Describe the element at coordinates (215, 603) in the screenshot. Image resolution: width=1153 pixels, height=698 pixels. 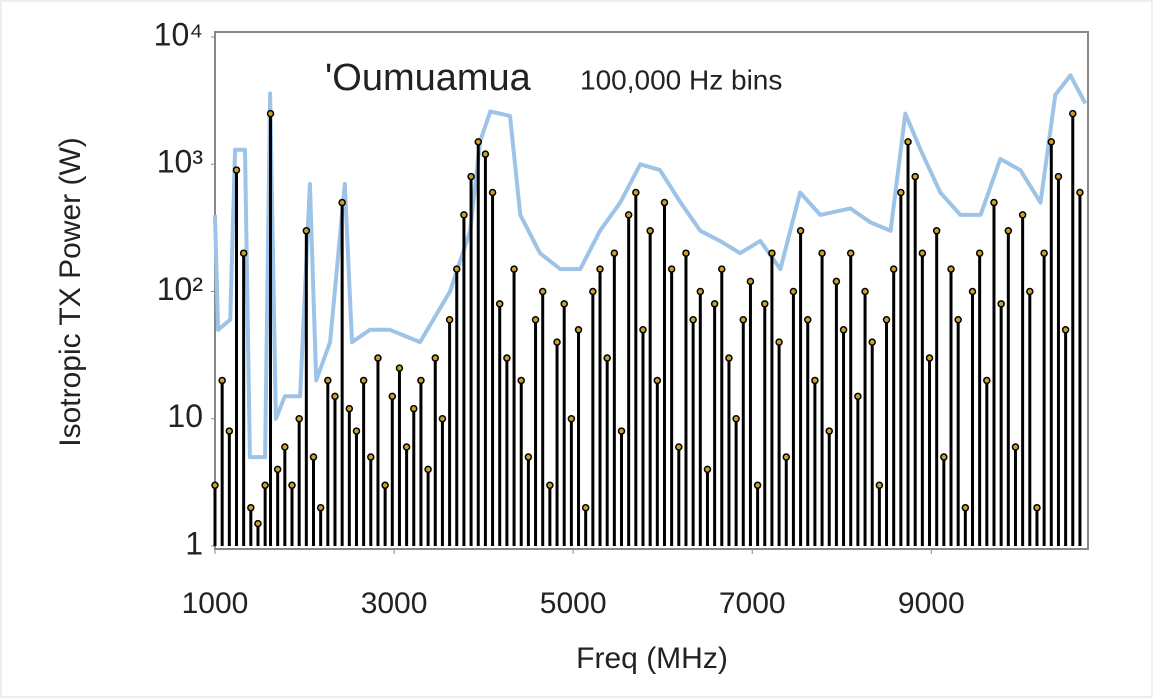
I see `x-tick-label: 1000` at that location.